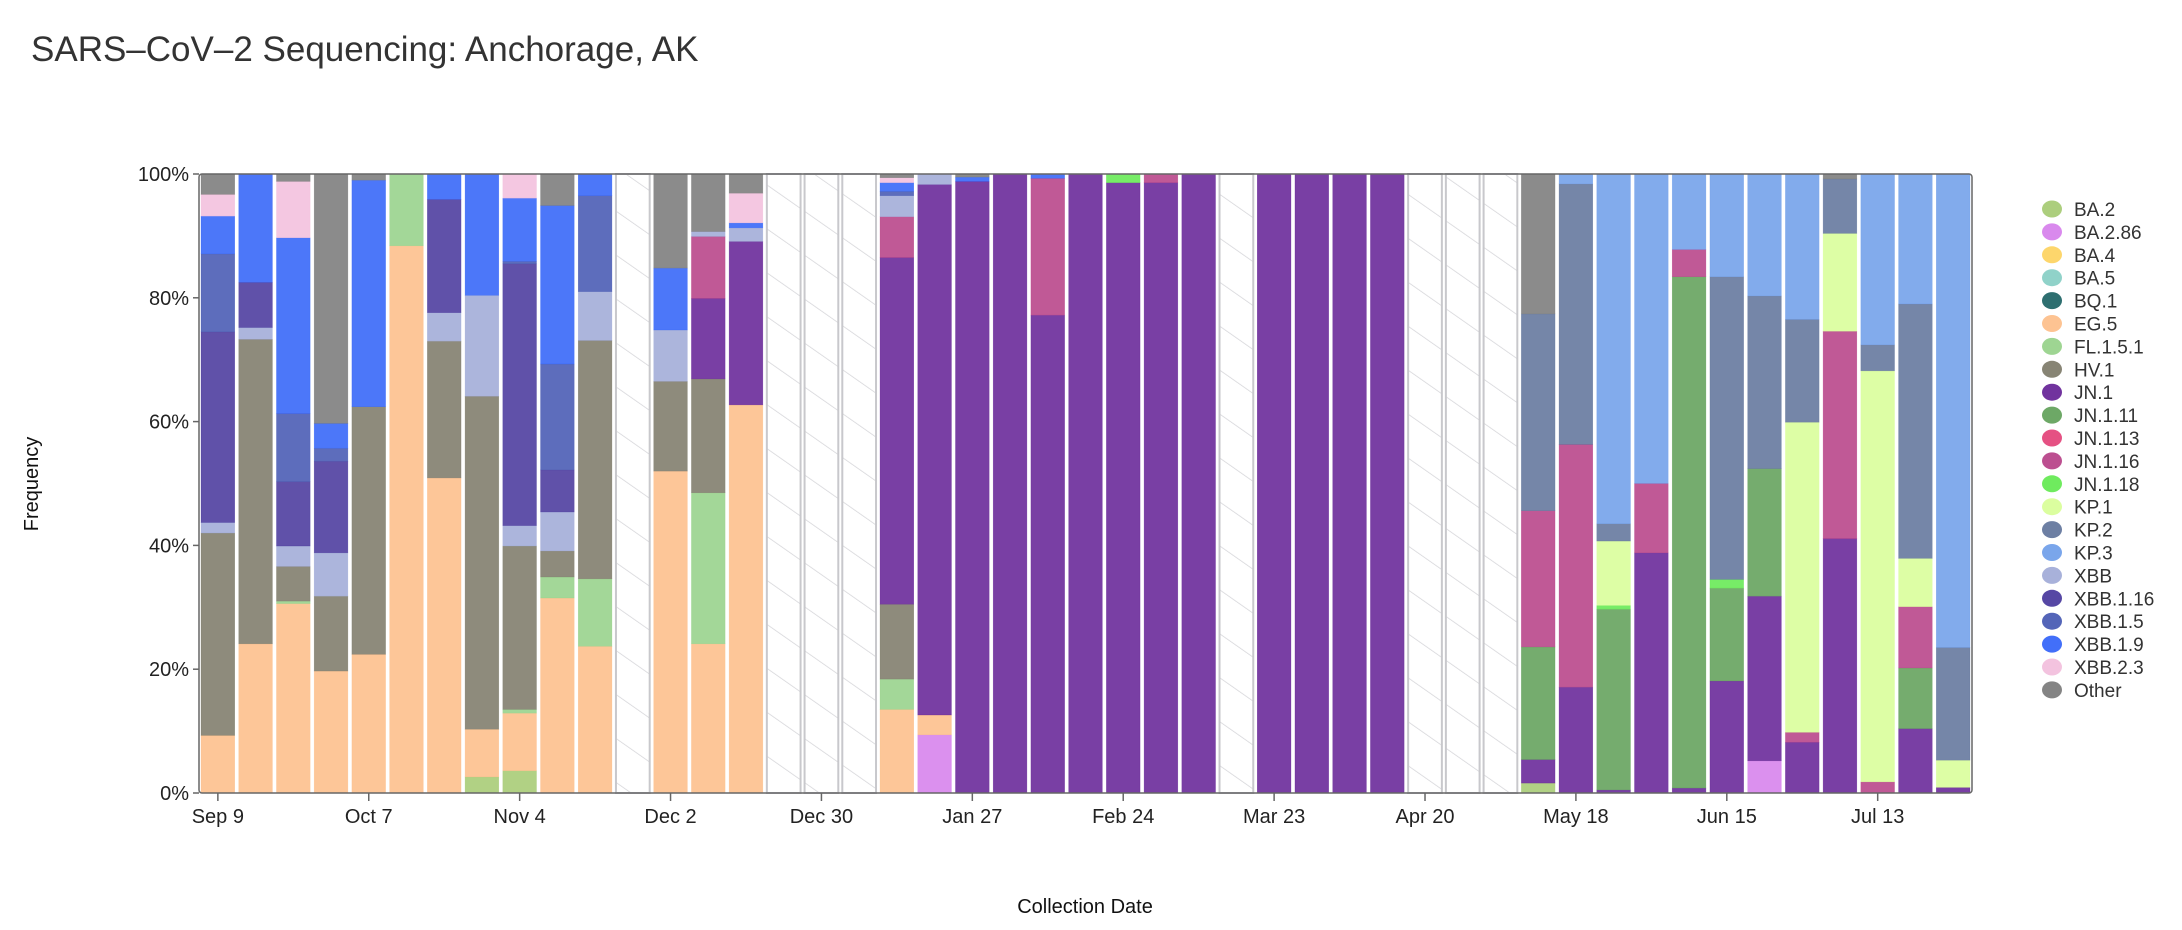 The image size is (2182, 930). What do you see at coordinates (2090, 485) in the screenshot?
I see `legend-item: JN.1.18` at bounding box center [2090, 485].